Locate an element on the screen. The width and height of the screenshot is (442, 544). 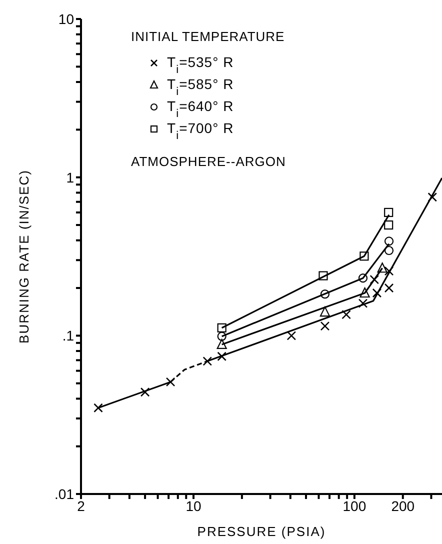
y-tick-label: .1 is located at coordinates (68, 336).